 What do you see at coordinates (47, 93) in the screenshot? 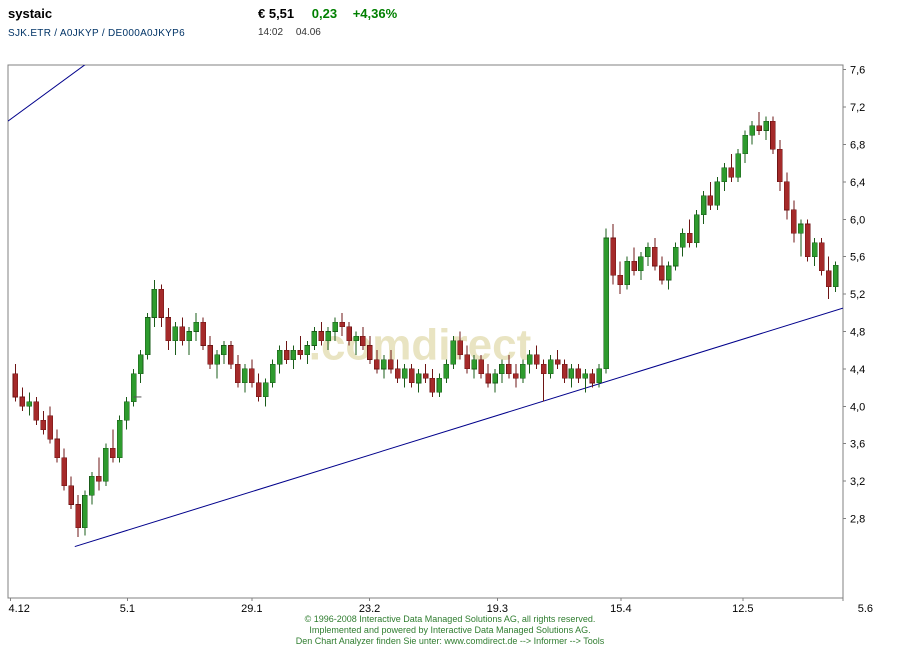
I see `trendline-upper-left-resistance` at bounding box center [47, 93].